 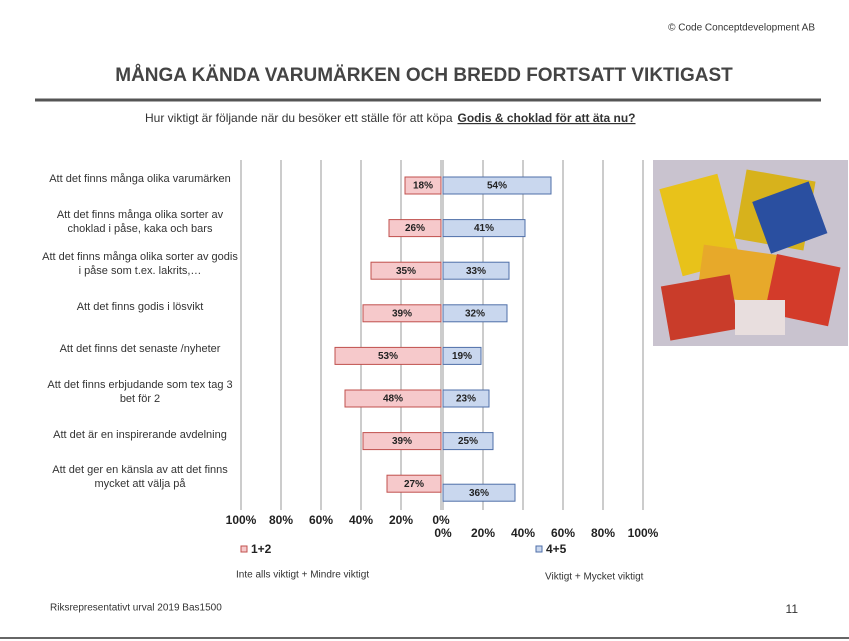 I want to click on category-label: Att det finns godis i lösvikt, so click(x=140, y=306).